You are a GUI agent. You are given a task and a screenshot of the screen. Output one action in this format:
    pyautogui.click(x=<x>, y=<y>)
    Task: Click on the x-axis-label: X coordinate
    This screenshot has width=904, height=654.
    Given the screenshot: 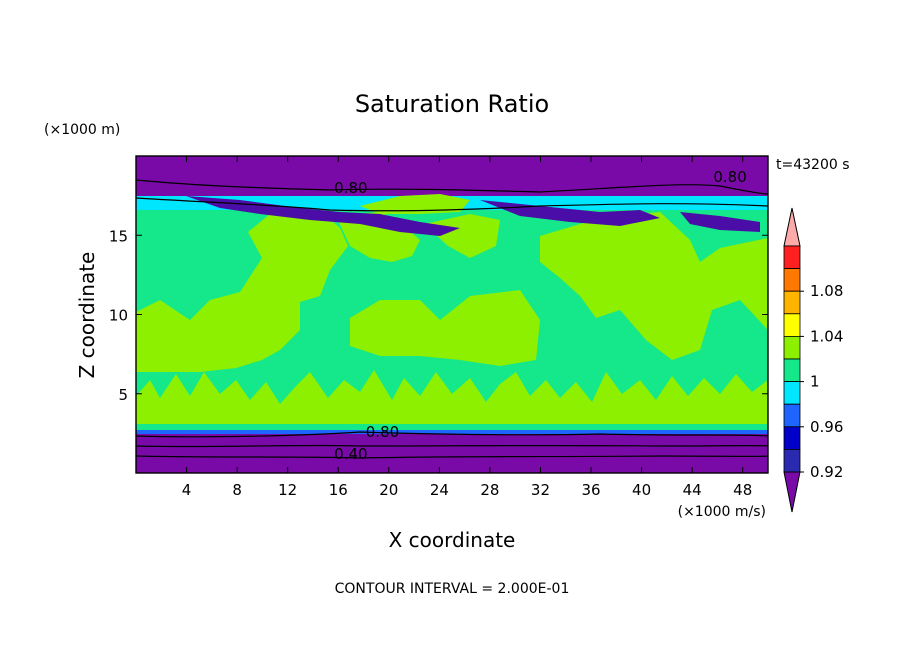 What is the action you would take?
    pyautogui.click(x=452, y=540)
    